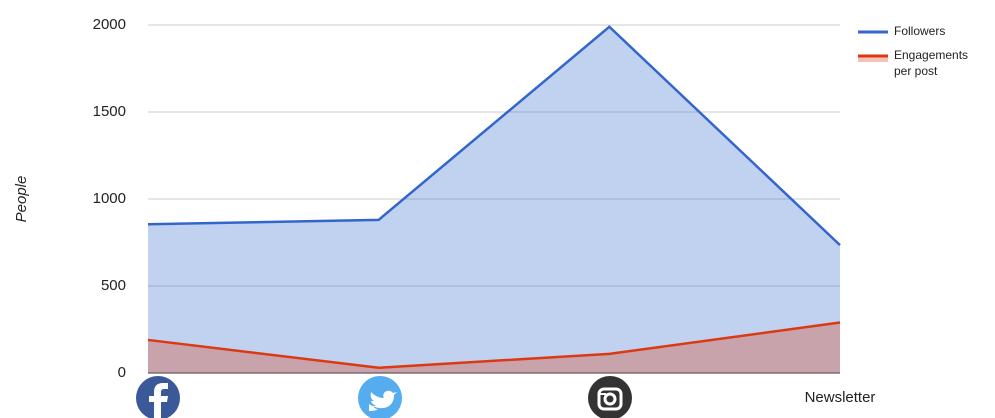  Describe the element at coordinates (919, 31) in the screenshot. I see `legend-text: Followers` at that location.